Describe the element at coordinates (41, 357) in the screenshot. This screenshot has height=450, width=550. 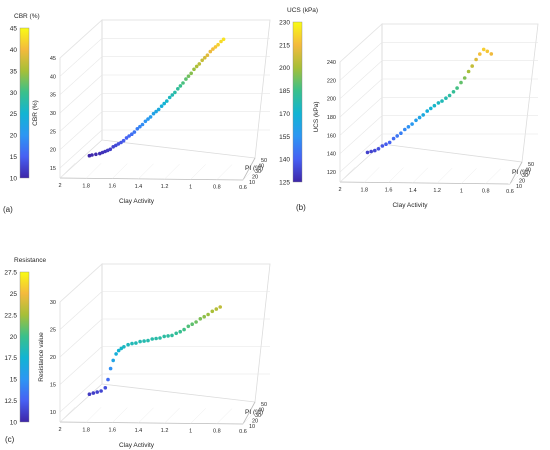
I see `z-axis-title: Resistance value` at that location.